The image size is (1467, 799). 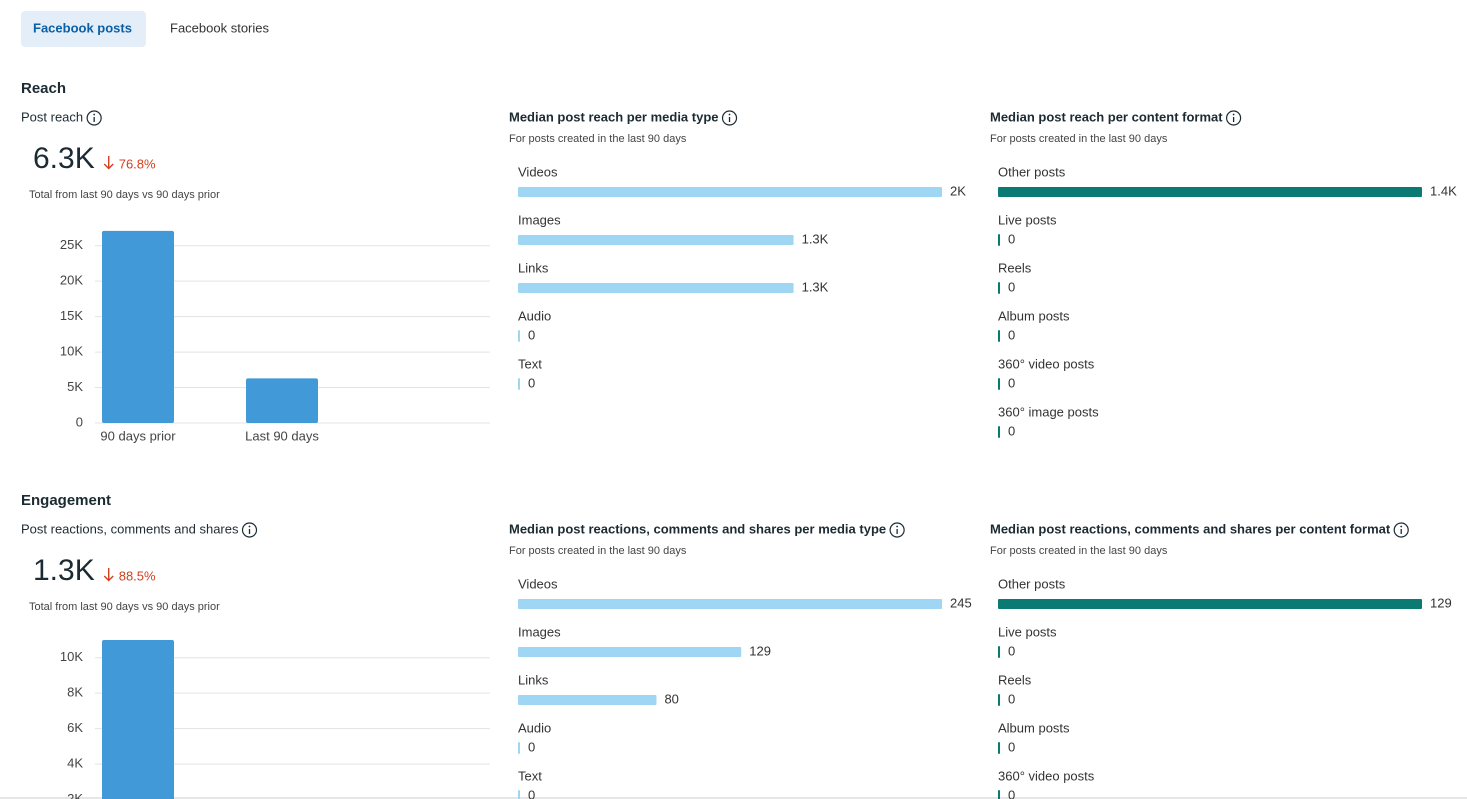 I want to click on tab: Facebook posts, so click(x=82, y=27).